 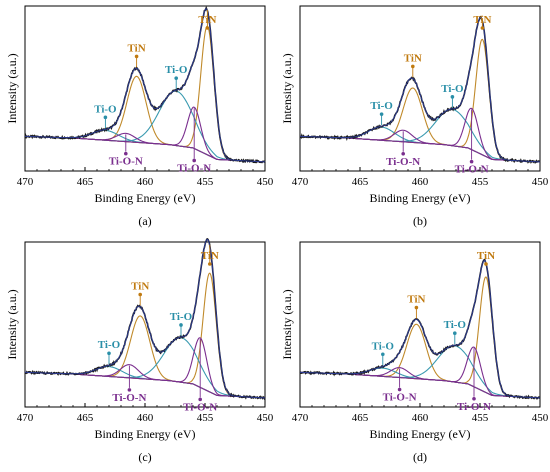 I want to click on panel-label: (b), so click(x=420, y=221).